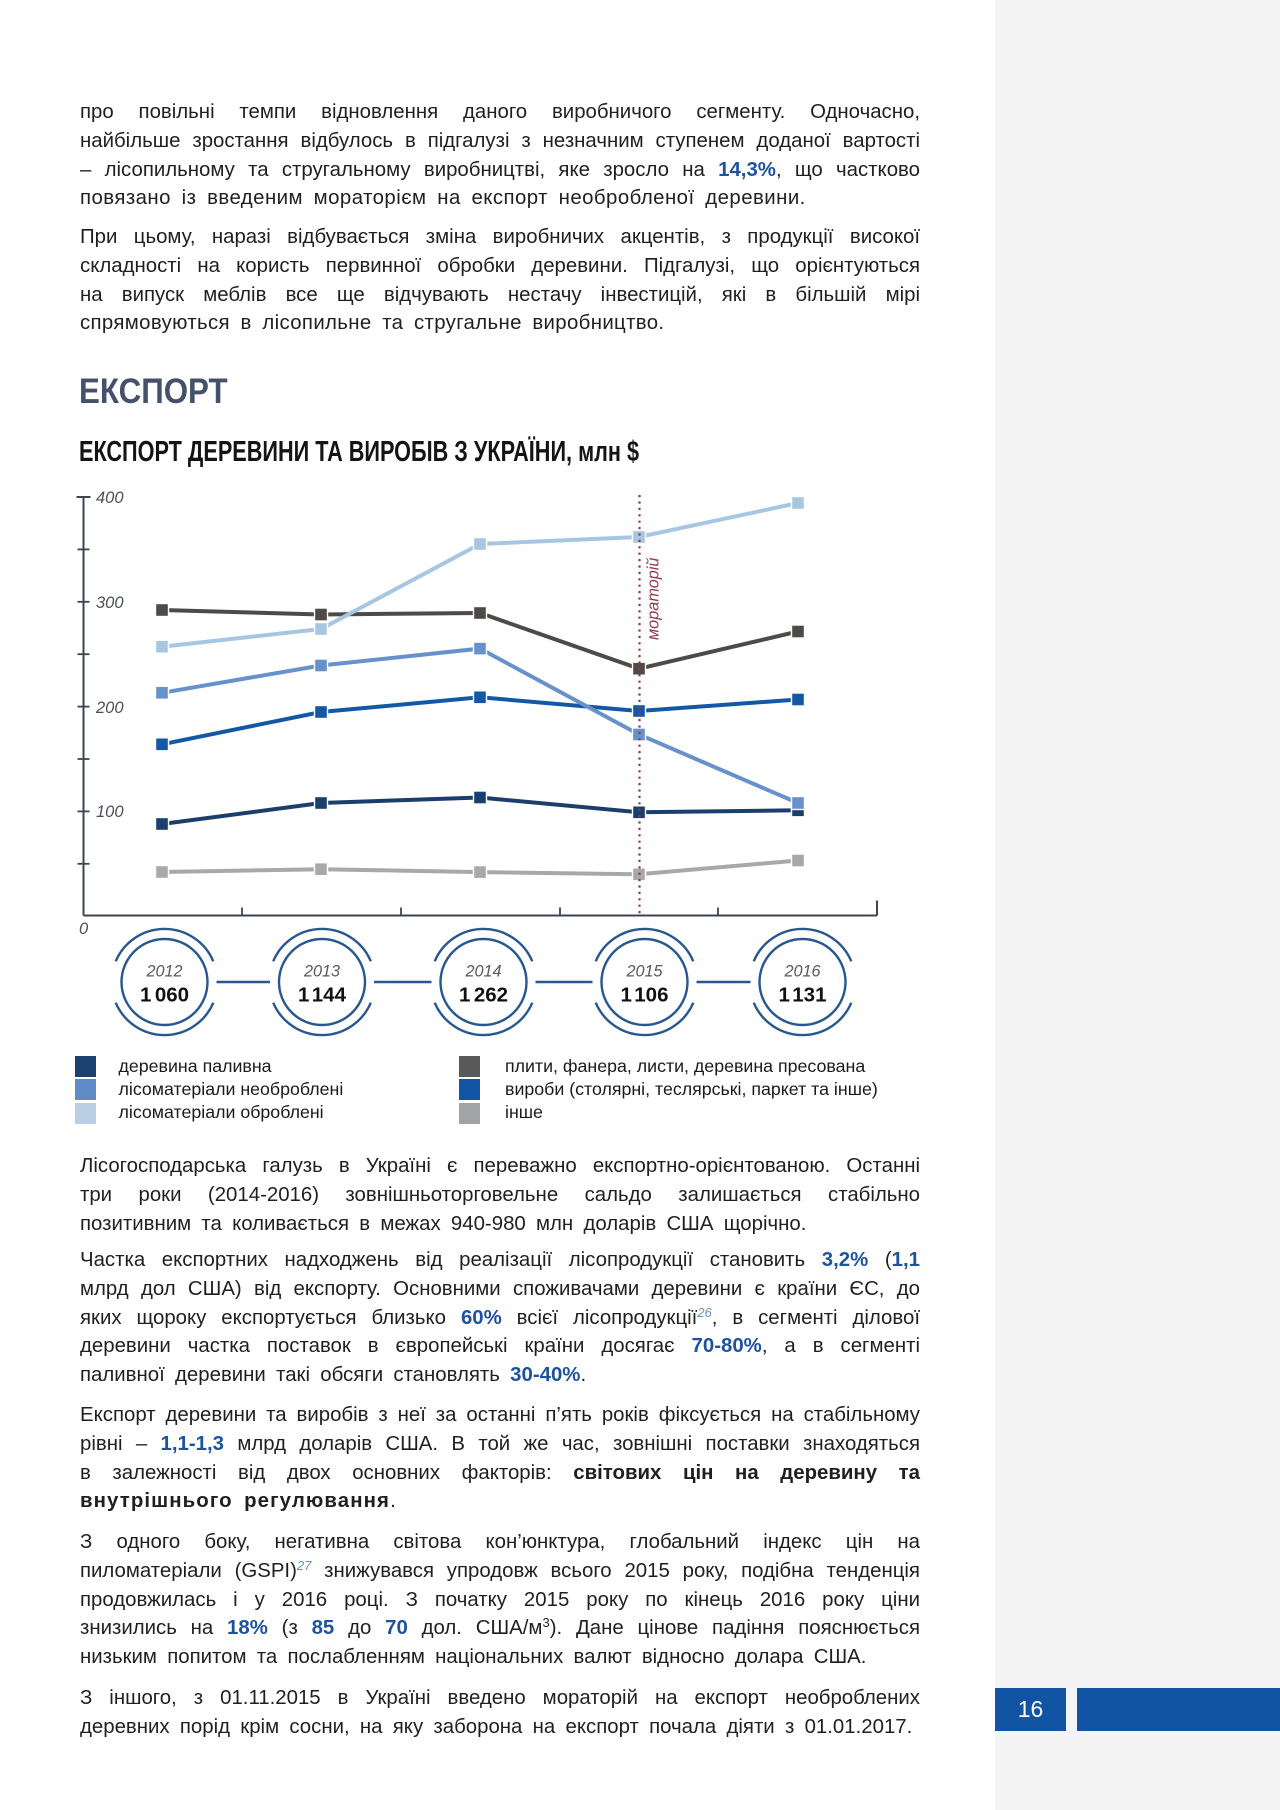 The width and height of the screenshot is (1280, 1810). Describe the element at coordinates (654, 599) in the screenshot. I see `svg-text: мораторій` at that location.